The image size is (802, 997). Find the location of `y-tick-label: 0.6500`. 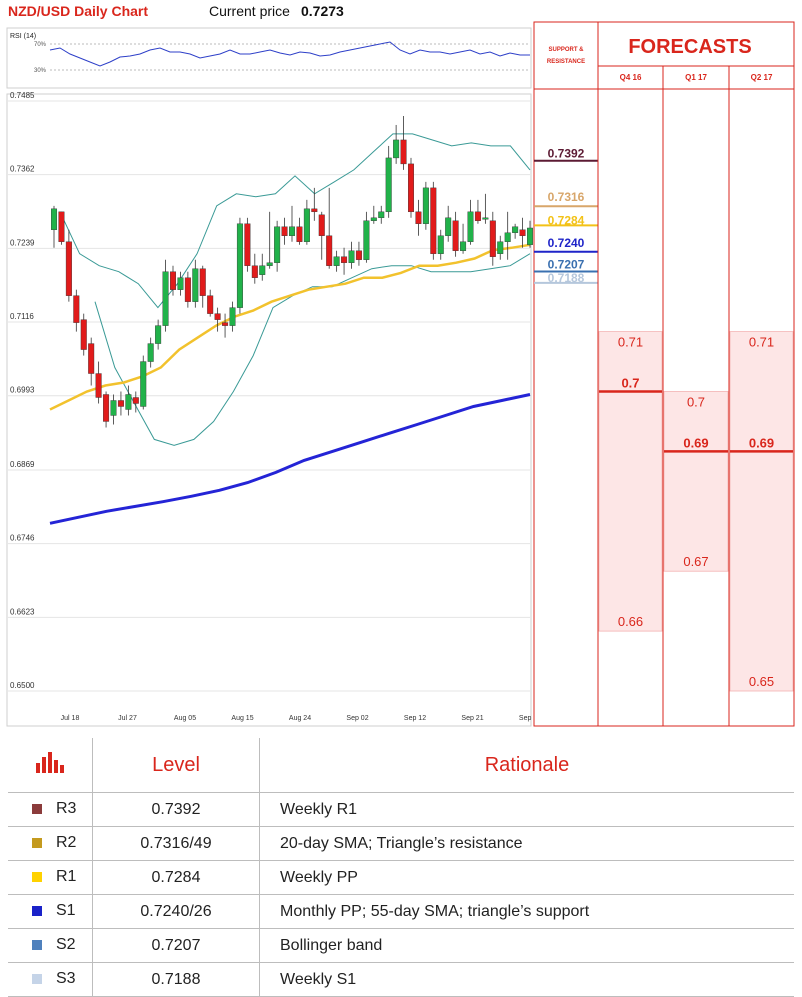

y-tick-label: 0.6500 is located at coordinates (22, 685).